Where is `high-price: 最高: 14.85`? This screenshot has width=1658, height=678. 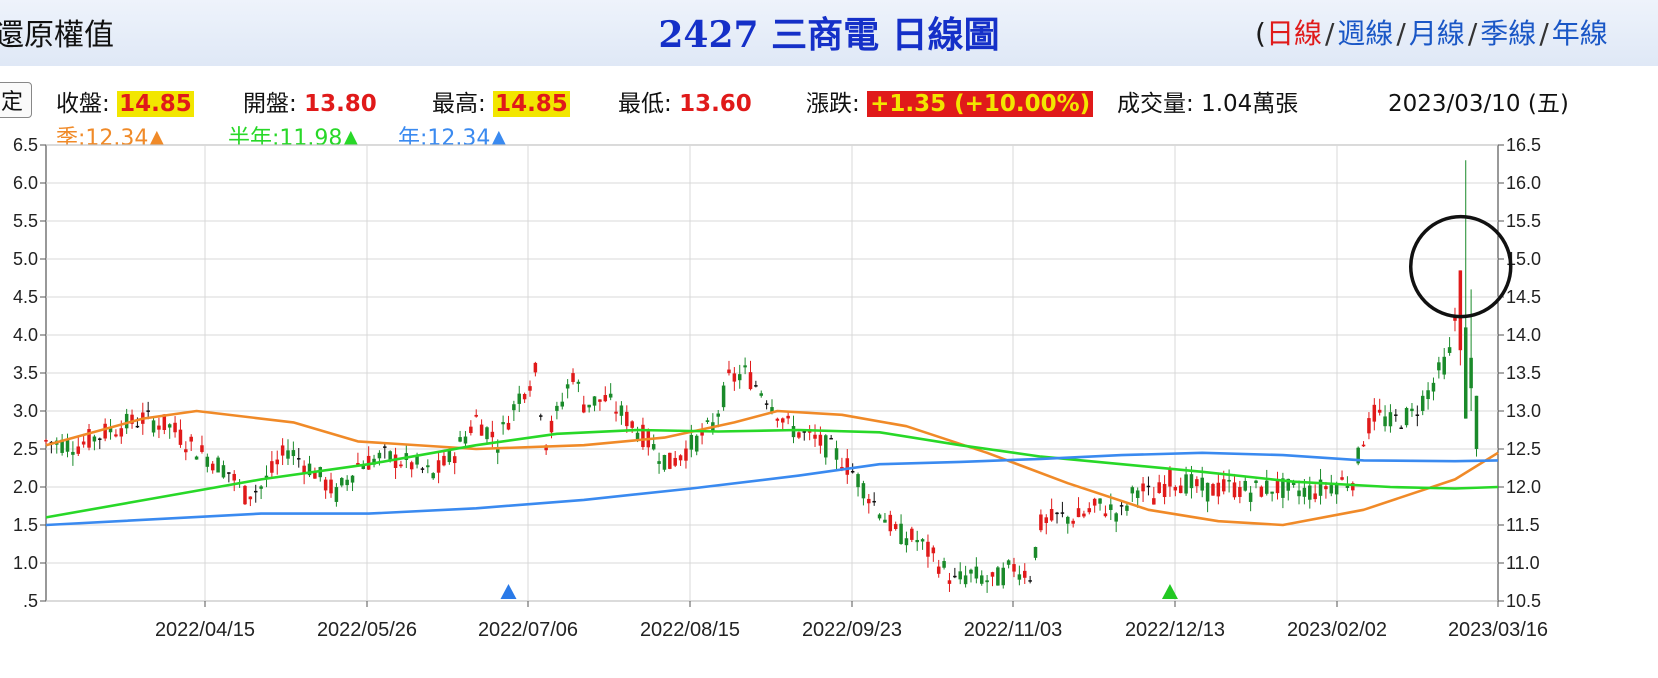
high-price: 最高: 14.85 is located at coordinates (501, 101).